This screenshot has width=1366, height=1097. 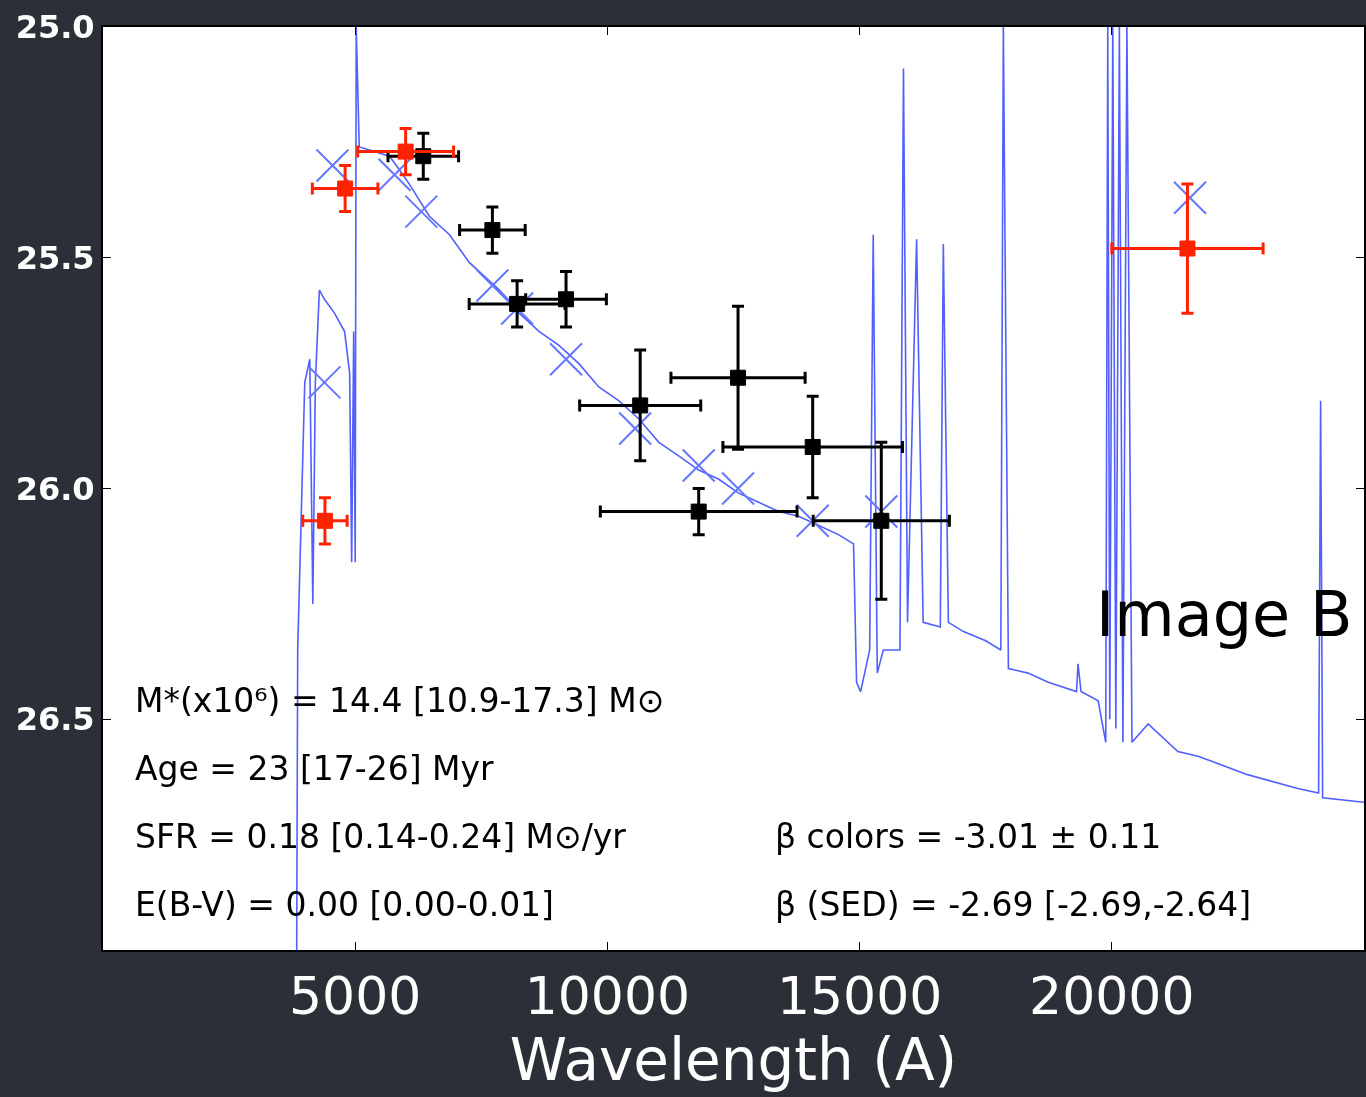 I want to click on x-tick-label: 5000, so click(x=355, y=996).